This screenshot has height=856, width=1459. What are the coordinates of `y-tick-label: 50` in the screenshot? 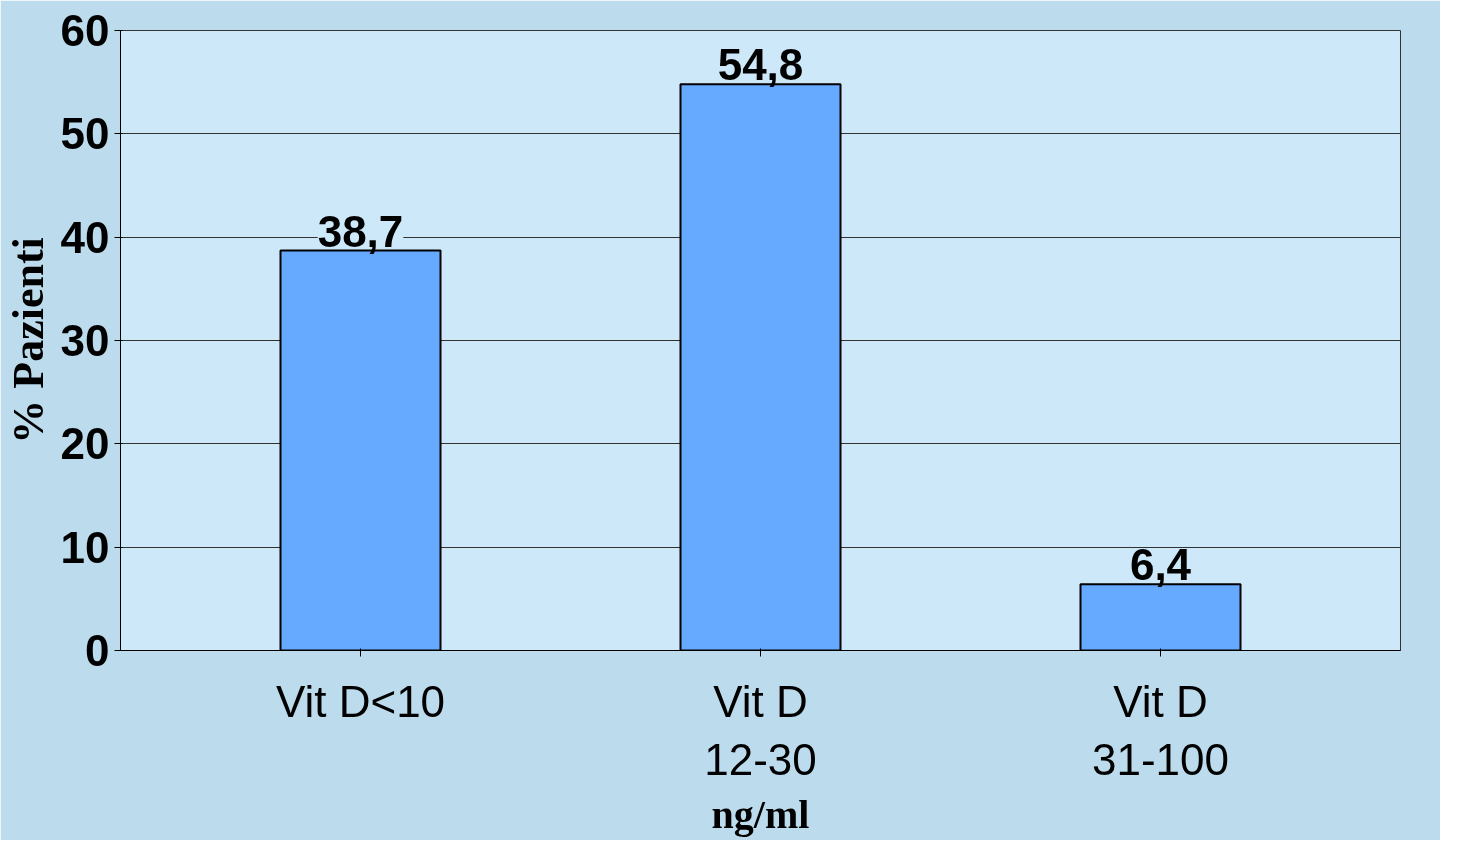 It's located at (85, 134).